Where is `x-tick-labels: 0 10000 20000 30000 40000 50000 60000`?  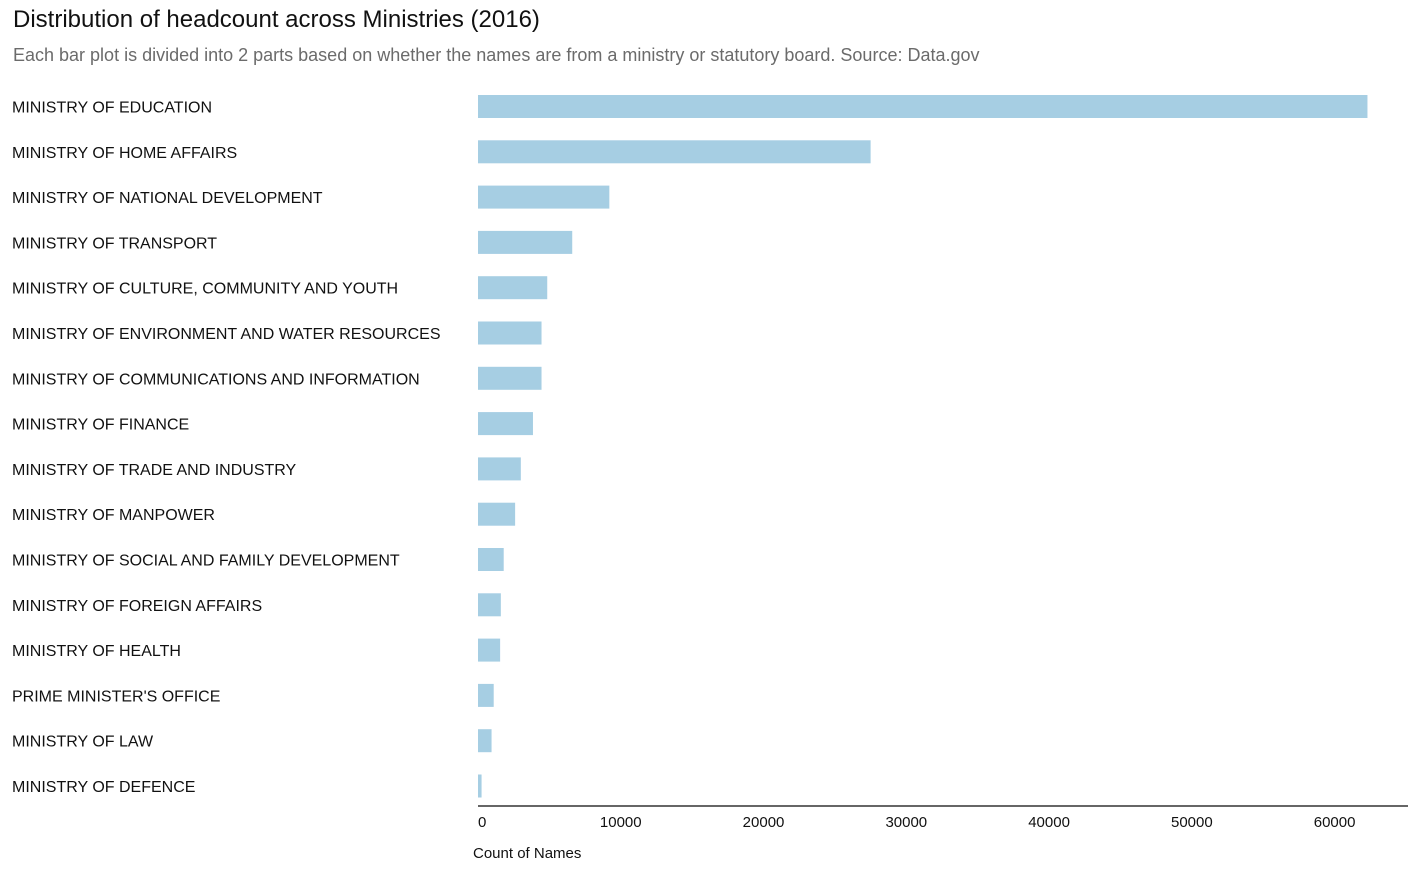
x-tick-labels: 0 10000 20000 30000 40000 50000 60000 is located at coordinates (916, 822).